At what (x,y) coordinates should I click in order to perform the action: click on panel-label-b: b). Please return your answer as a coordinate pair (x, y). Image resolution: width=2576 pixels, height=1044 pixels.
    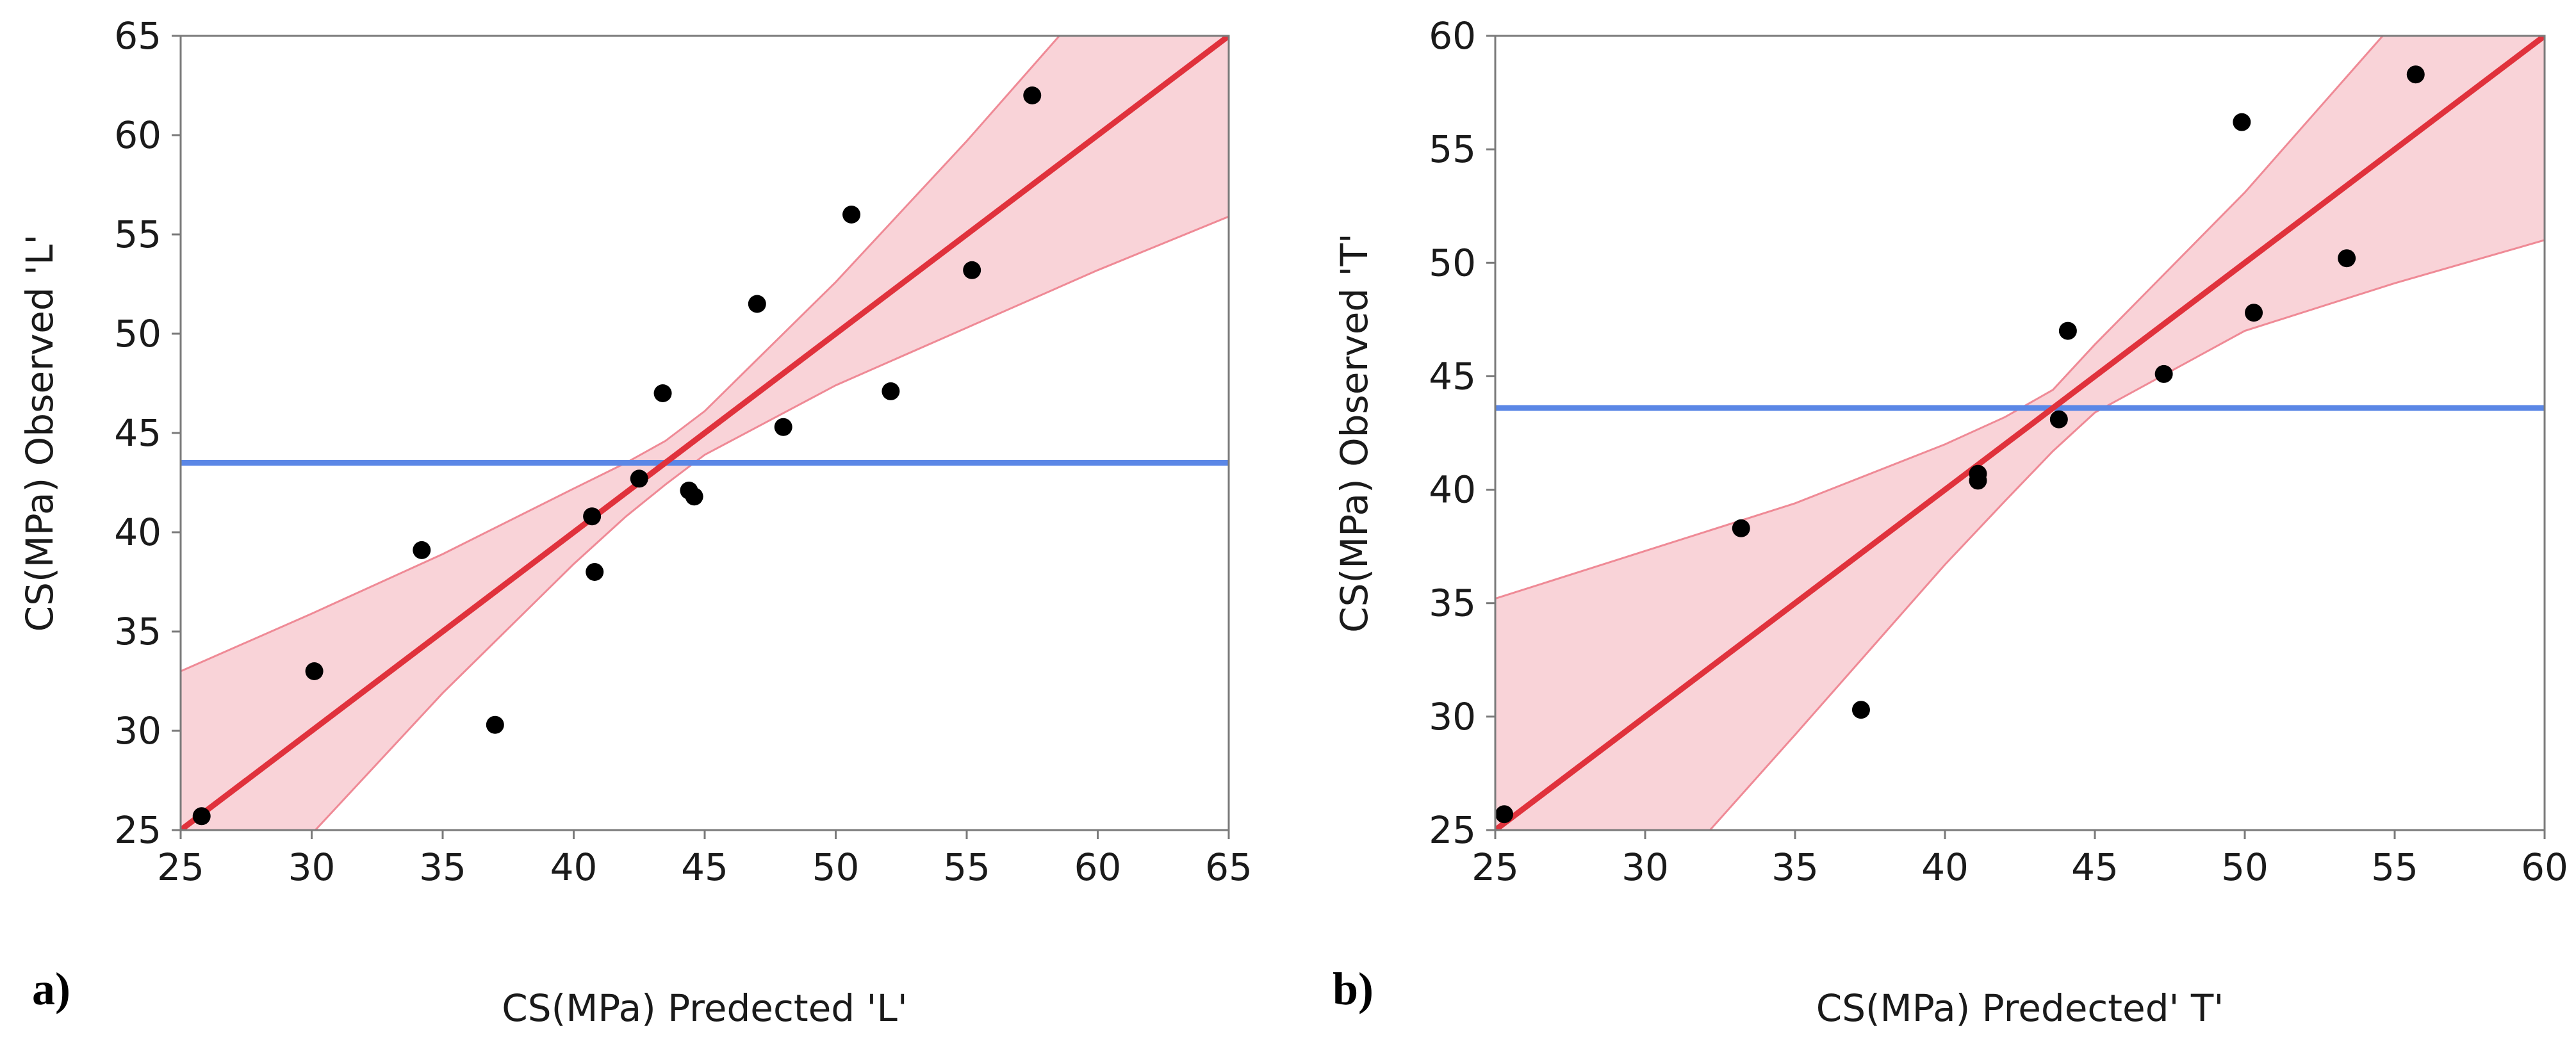
    Looking at the image, I should click on (1353, 989).